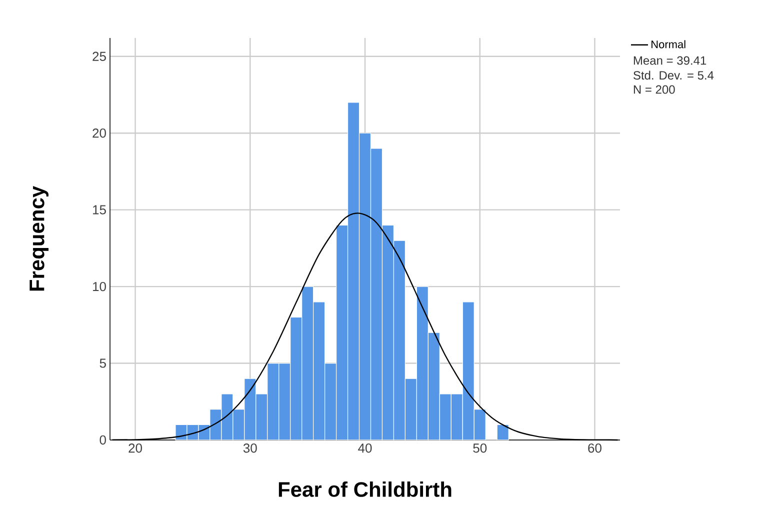 This screenshot has height=532, width=769. Describe the element at coordinates (595, 448) in the screenshot. I see `x-tick-label: 60` at that location.